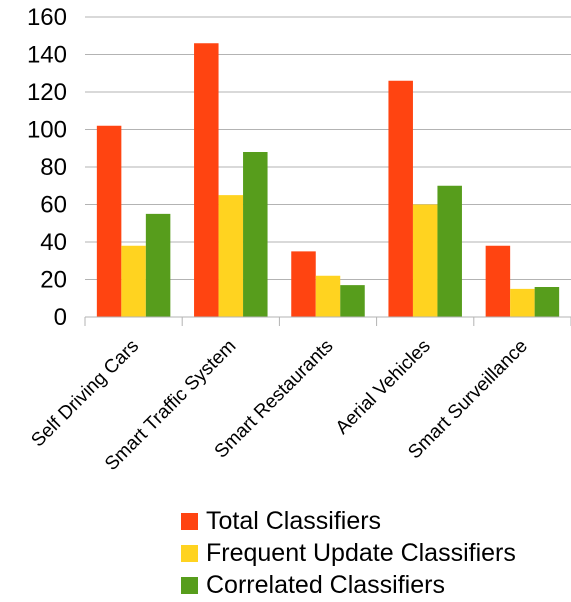 The height and width of the screenshot is (602, 571). Describe the element at coordinates (383, 387) in the screenshot. I see `x-tick-label: Aerial Vehicles` at that location.